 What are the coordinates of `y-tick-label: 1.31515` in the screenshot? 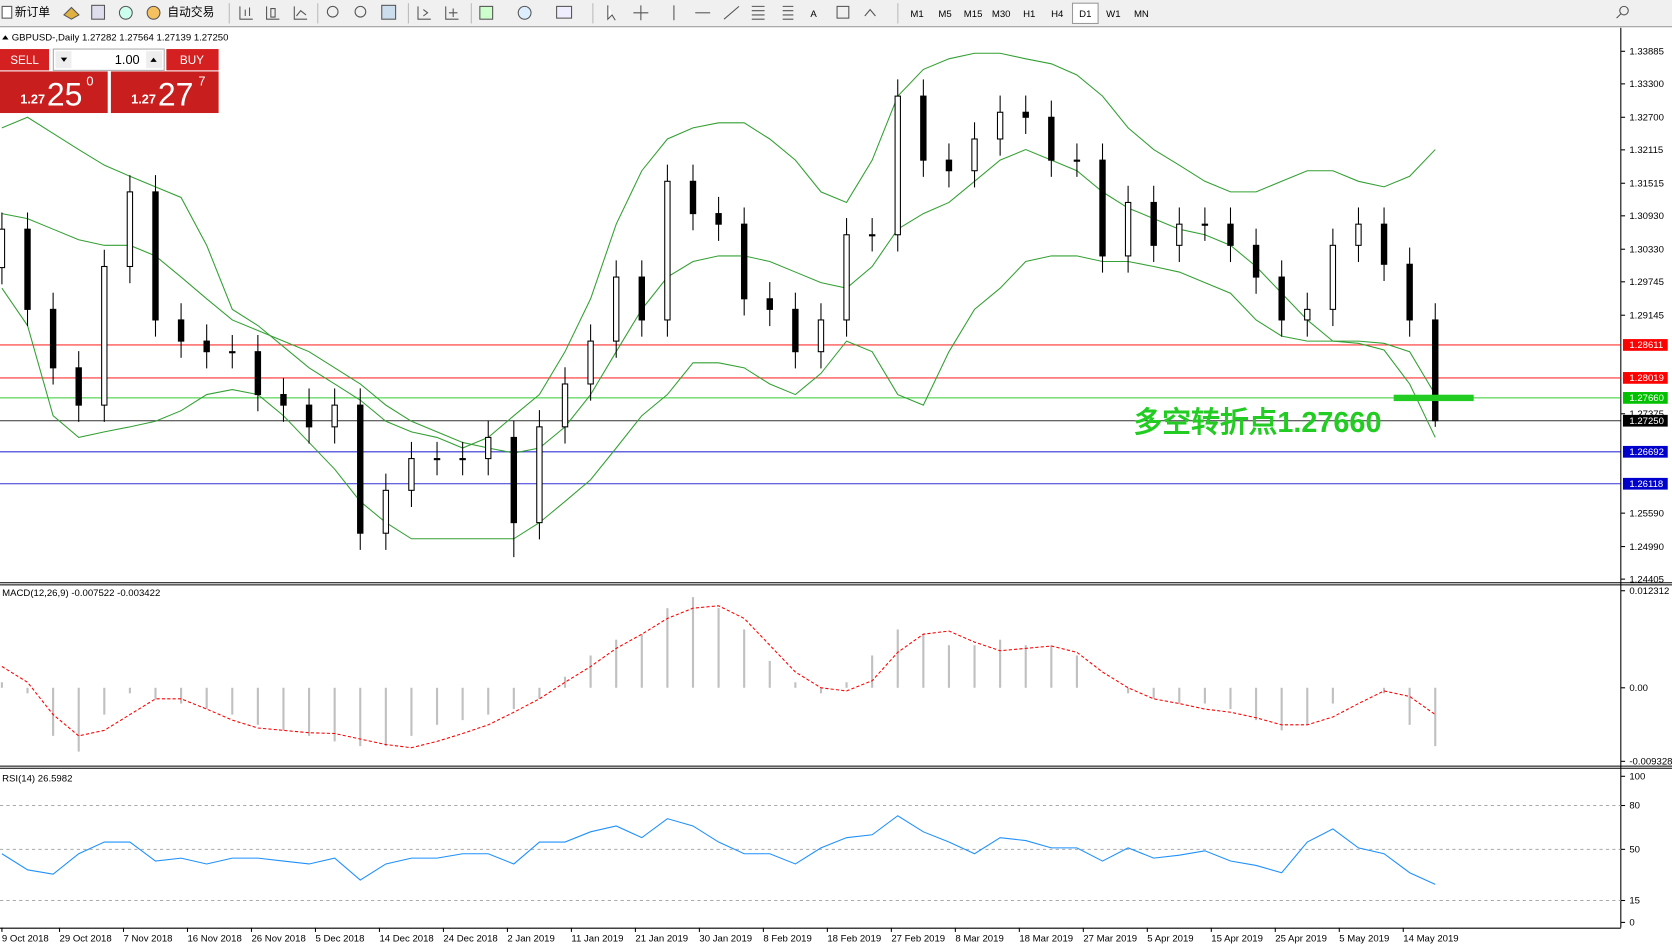 It's located at (1646, 183).